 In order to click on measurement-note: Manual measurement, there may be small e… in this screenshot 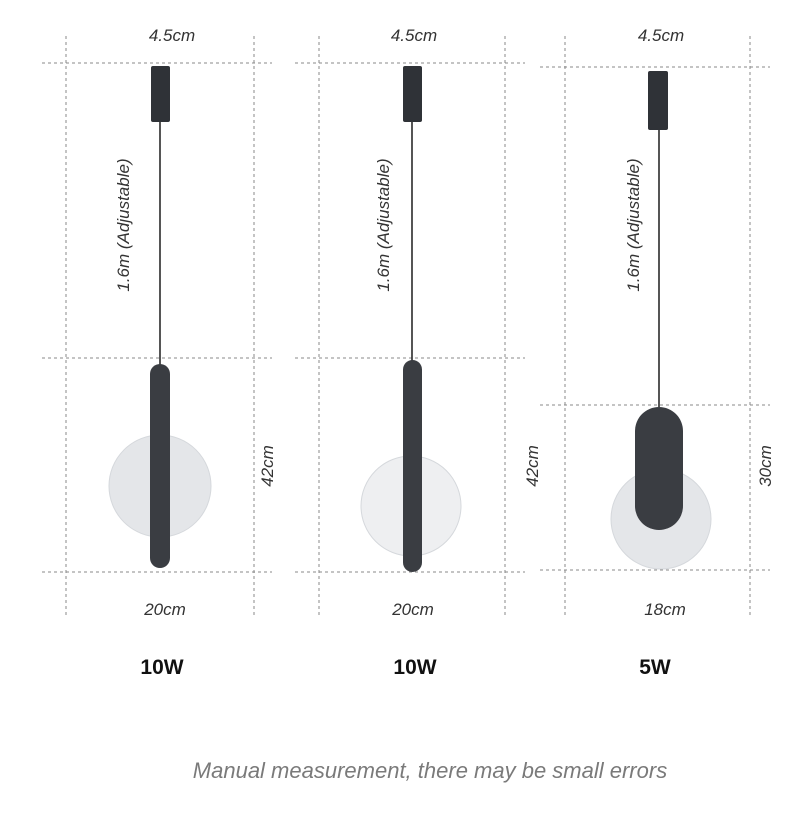, I will do `click(430, 770)`.